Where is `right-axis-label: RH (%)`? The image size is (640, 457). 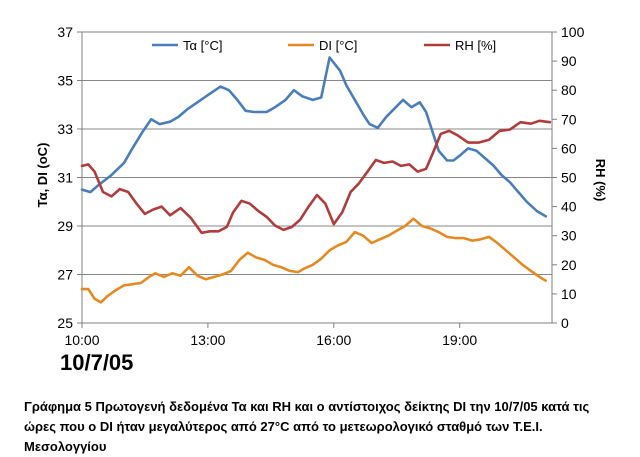
right-axis-label: RH (%) is located at coordinates (600, 180).